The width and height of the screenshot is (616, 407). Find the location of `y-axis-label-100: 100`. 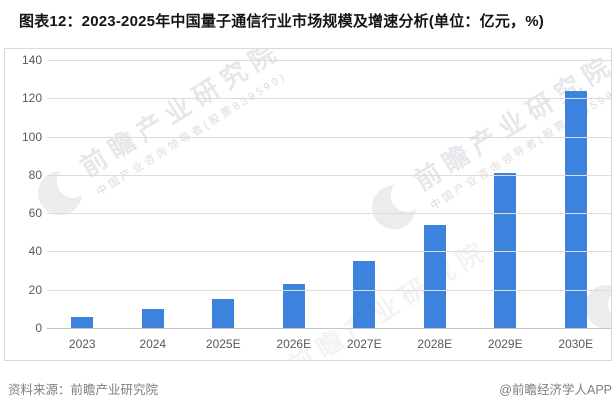

y-axis-label-100: 100 is located at coordinates (31, 136).